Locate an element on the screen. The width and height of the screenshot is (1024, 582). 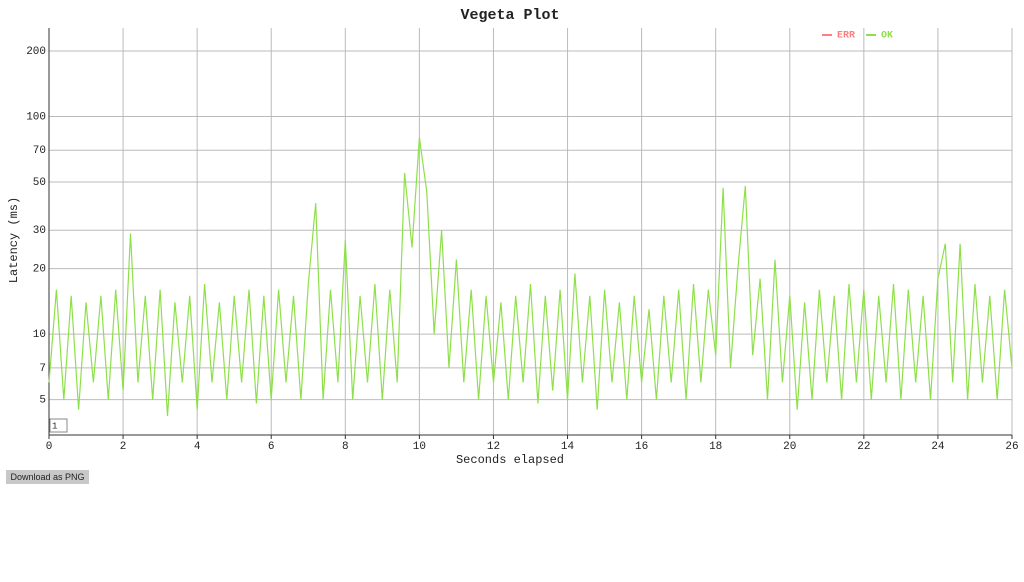
download-button: Download as PNG is located at coordinates (47, 477).